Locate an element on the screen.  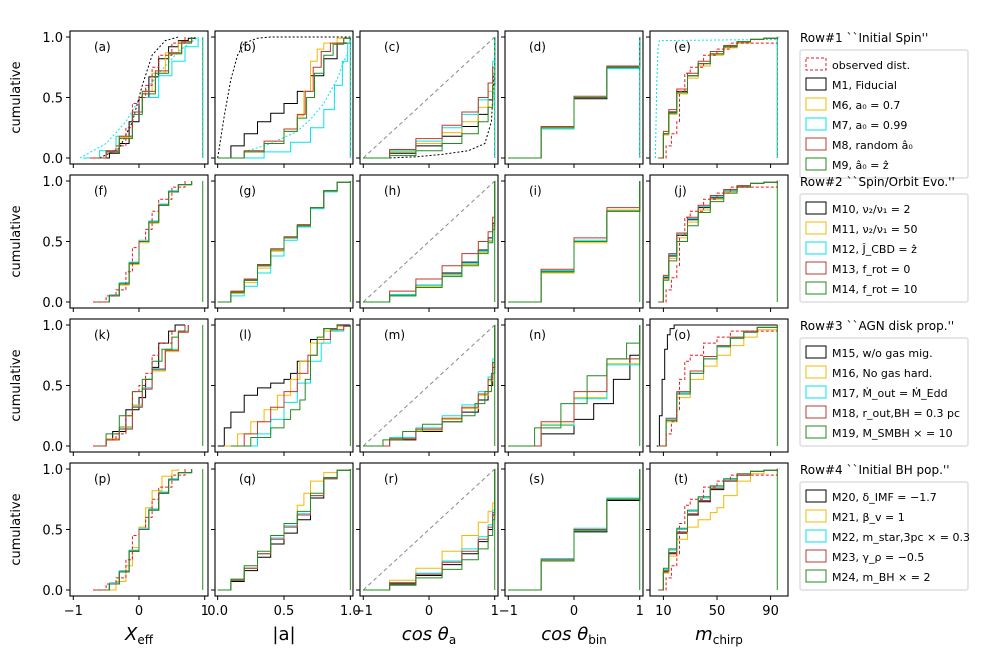
legend-entry-label: M7, a₀ = 0.99 is located at coordinates (869, 125).